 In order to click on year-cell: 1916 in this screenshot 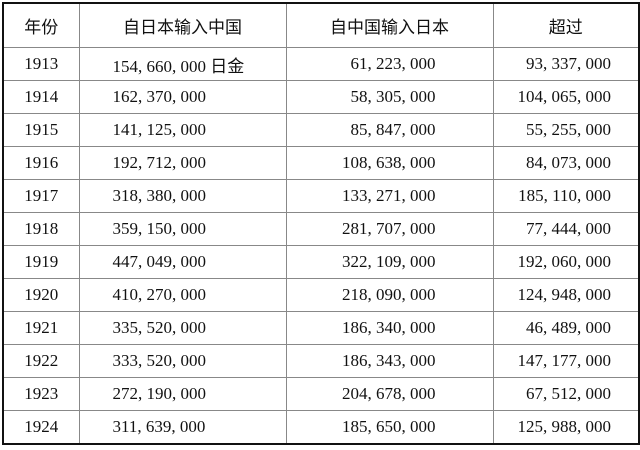, I will do `click(41, 163)`.